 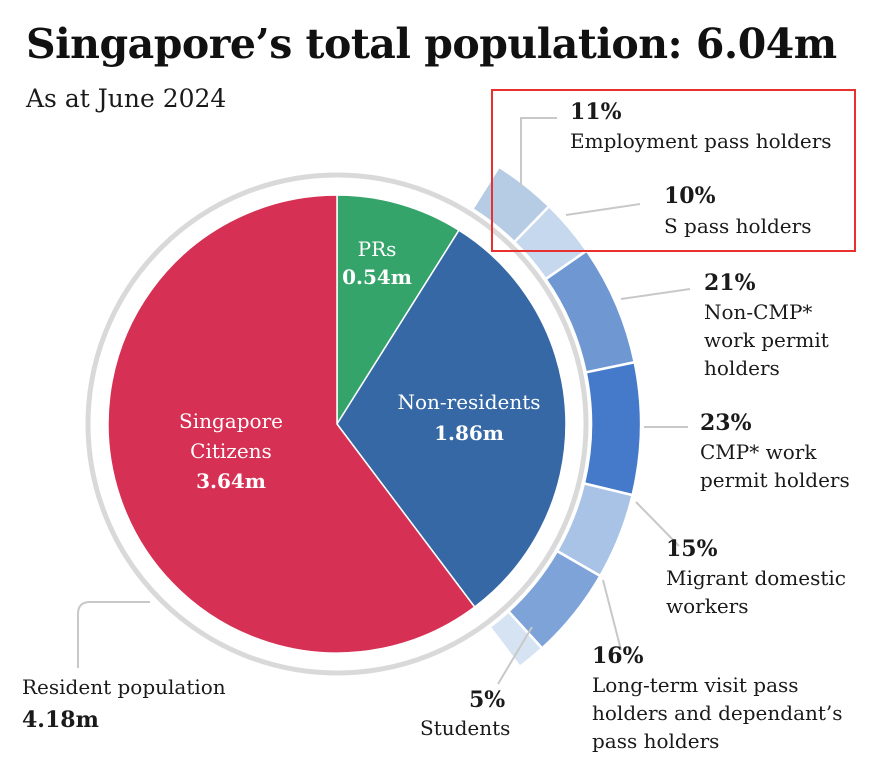 What do you see at coordinates (737, 226) in the screenshot?
I see `segment-label-s-pass-holders: S pass holders` at bounding box center [737, 226].